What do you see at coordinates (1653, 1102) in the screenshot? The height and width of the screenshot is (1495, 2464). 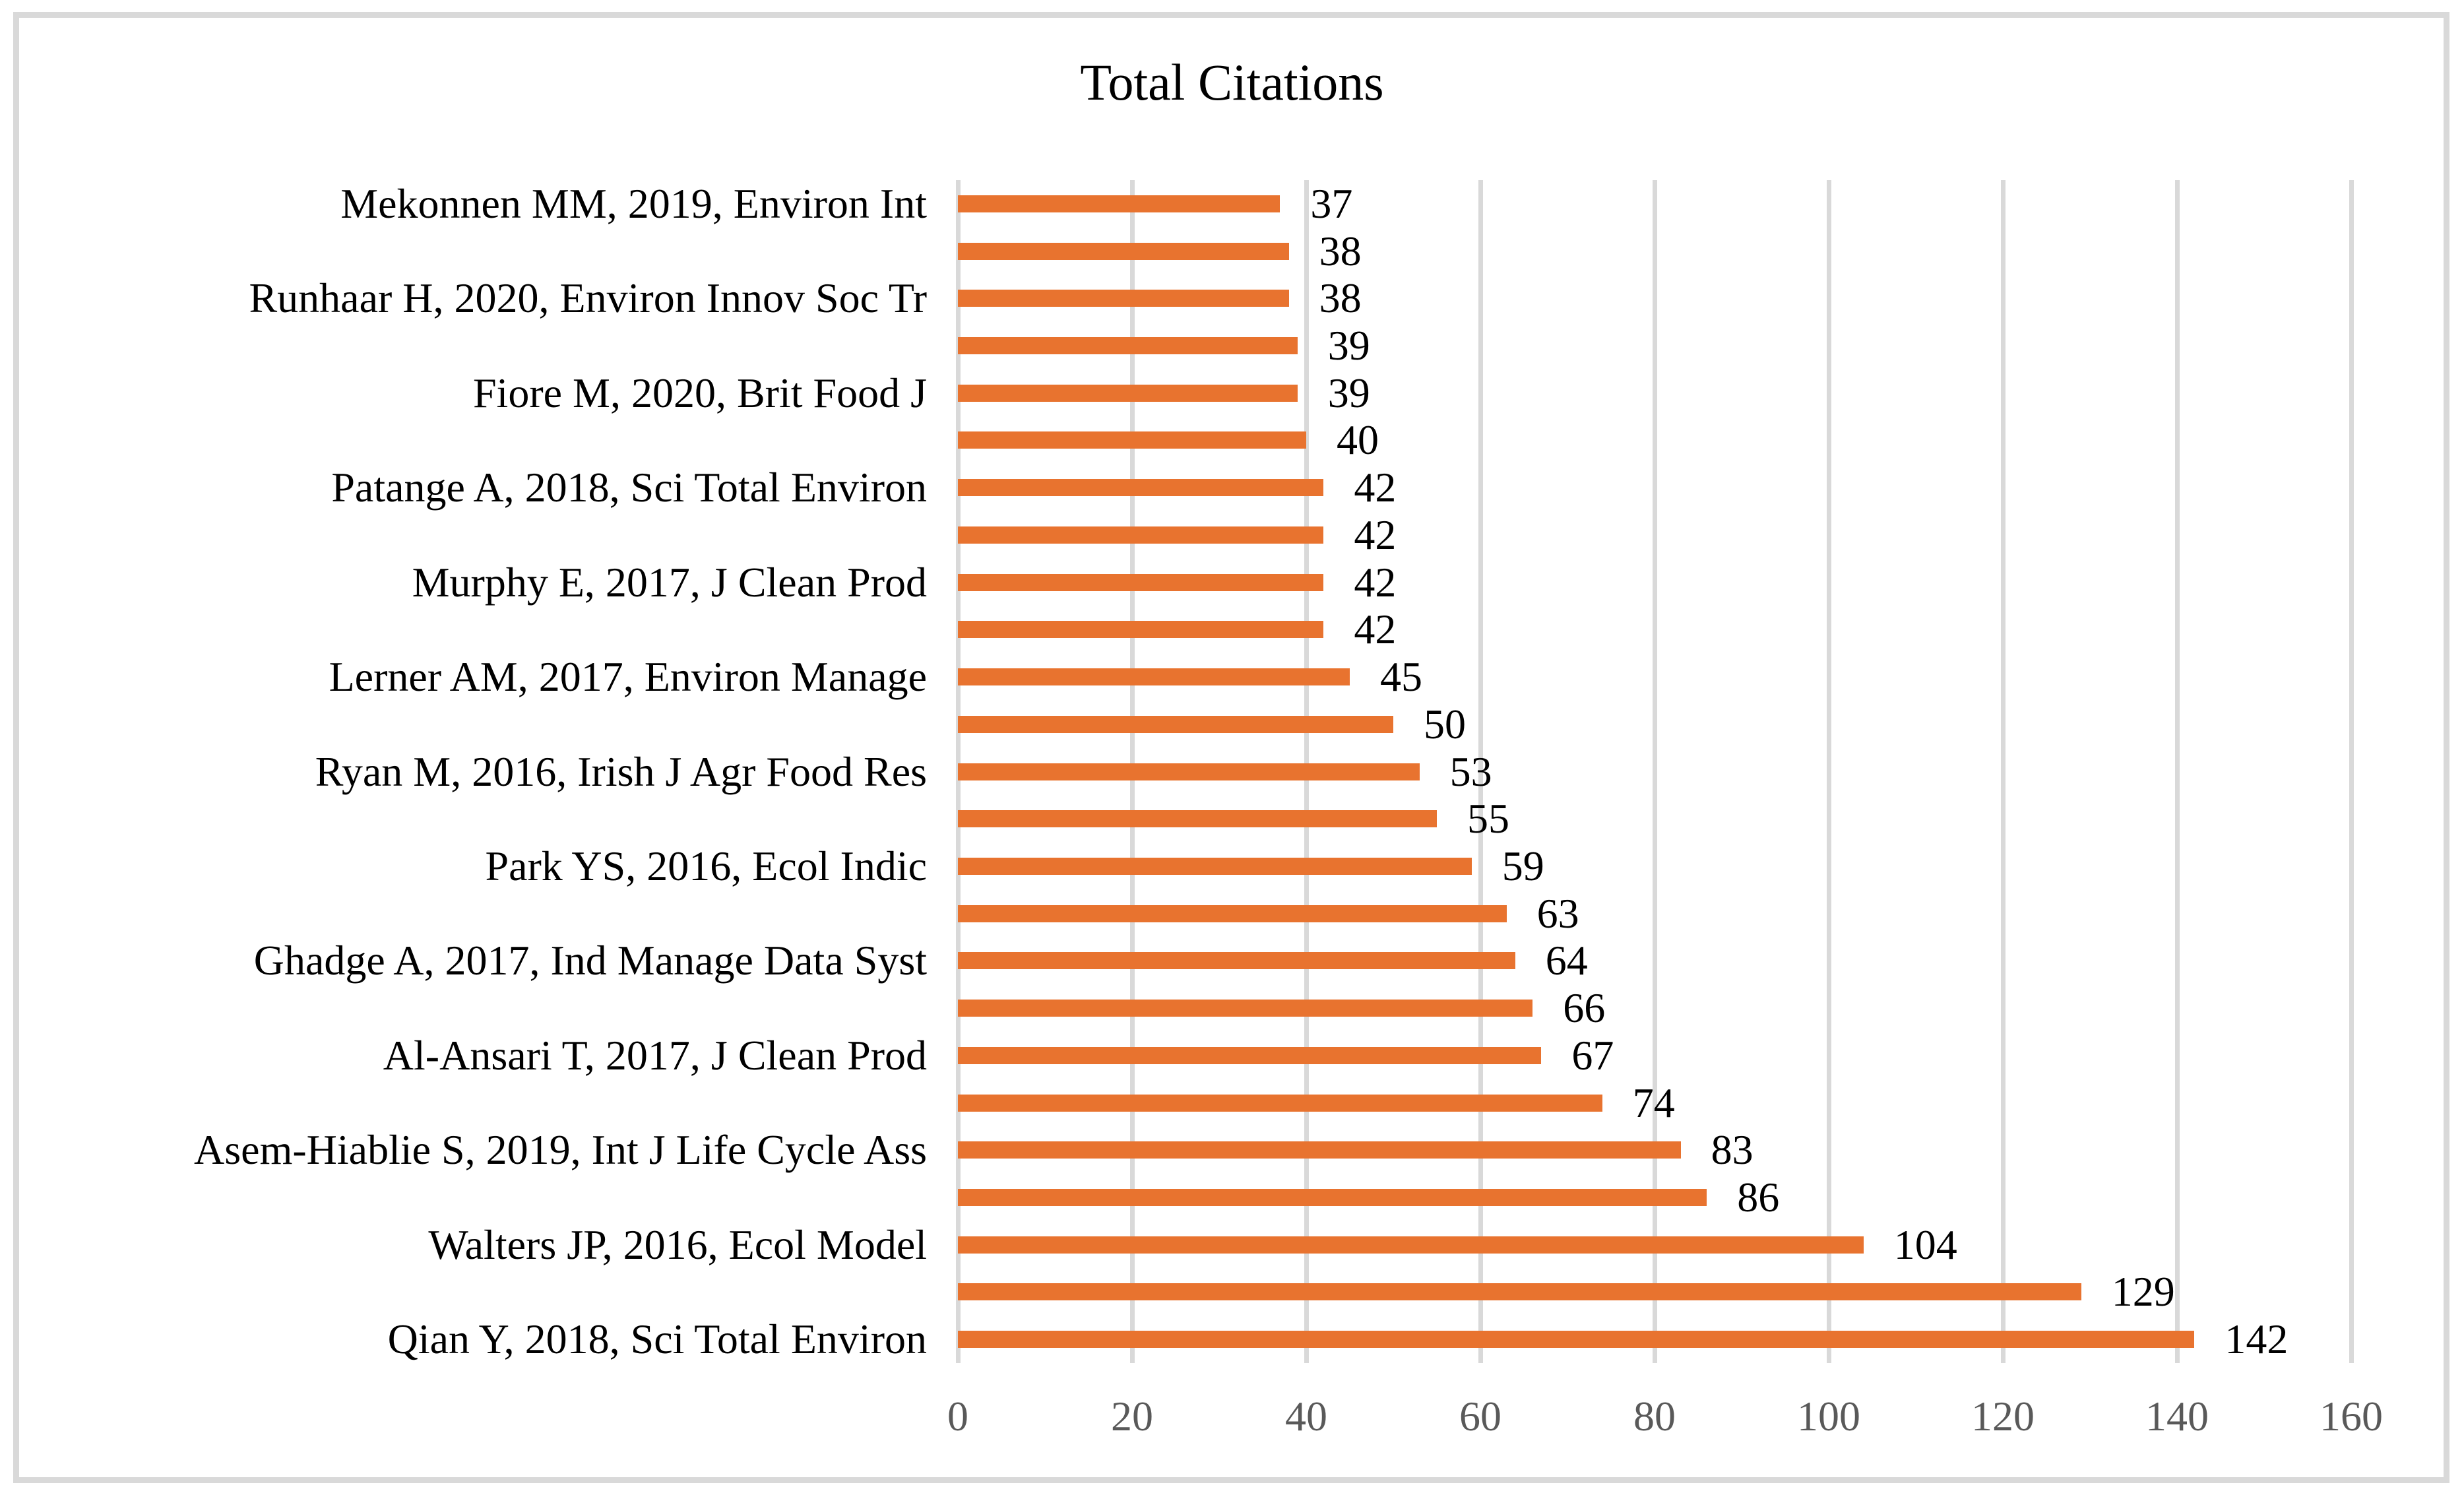 I see `value-label: 74` at bounding box center [1653, 1102].